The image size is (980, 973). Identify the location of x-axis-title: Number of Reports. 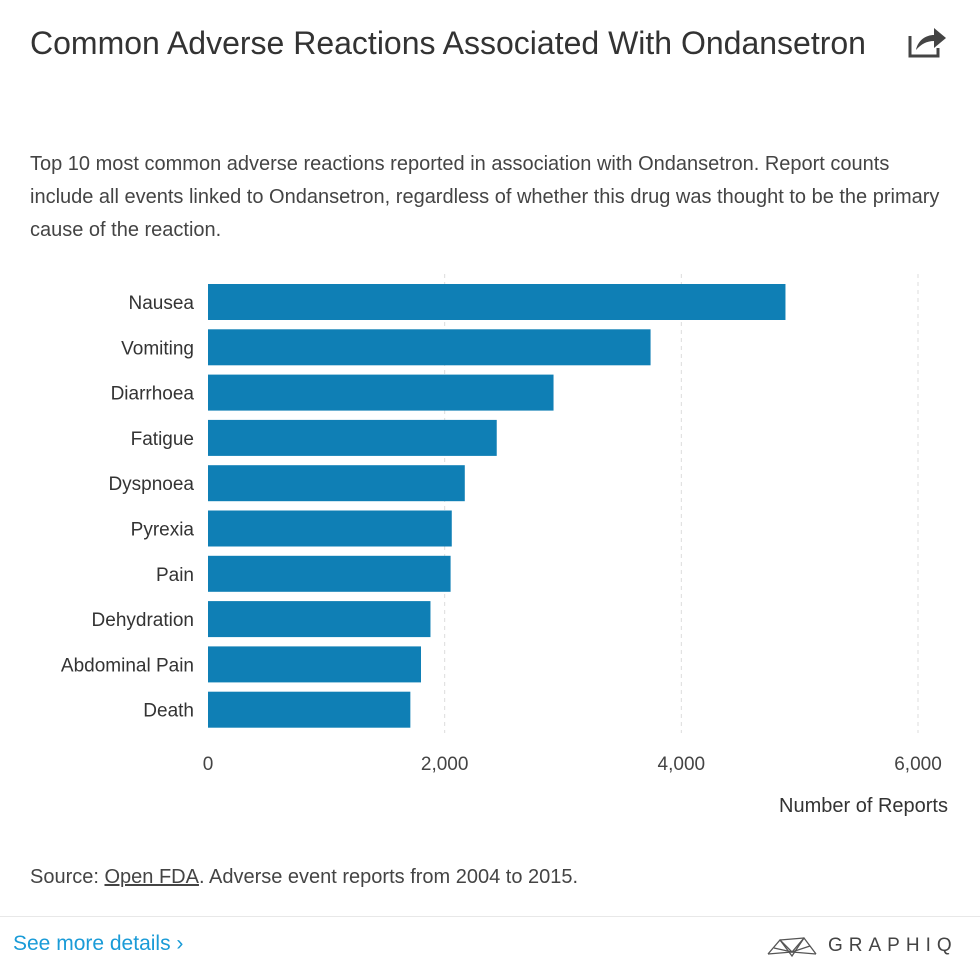
(863, 806).